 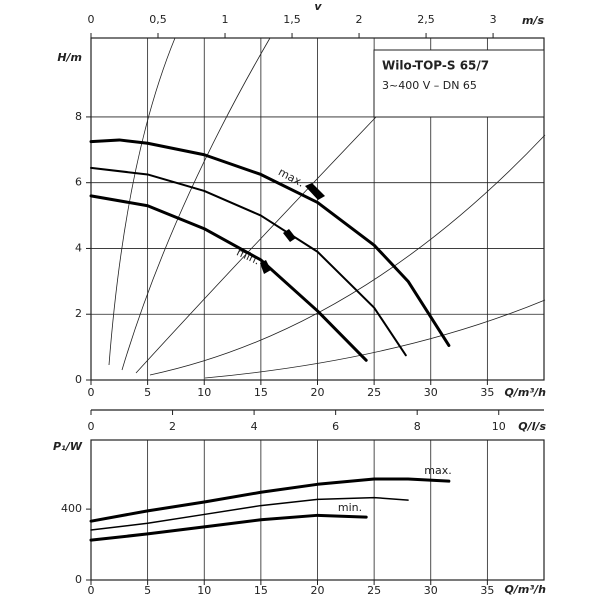 I want to click on x2-tick-label: 1,5, so click(x=292, y=19).